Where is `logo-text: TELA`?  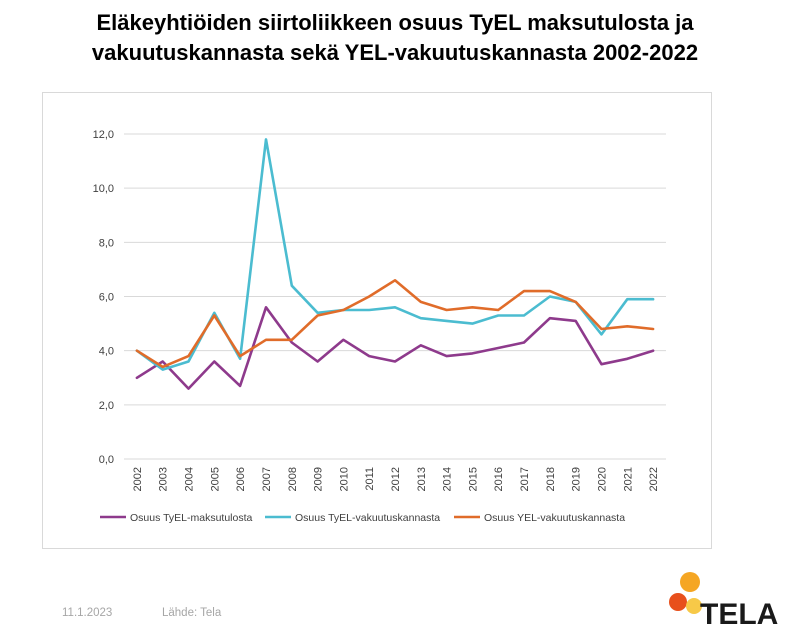 logo-text: TELA is located at coordinates (739, 614).